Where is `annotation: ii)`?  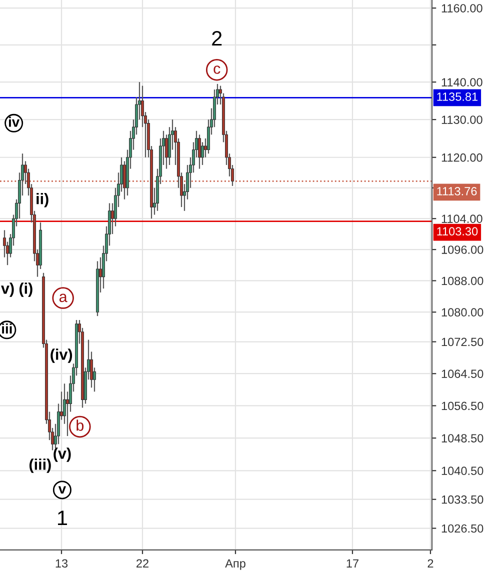
annotation: ii) is located at coordinates (42, 200).